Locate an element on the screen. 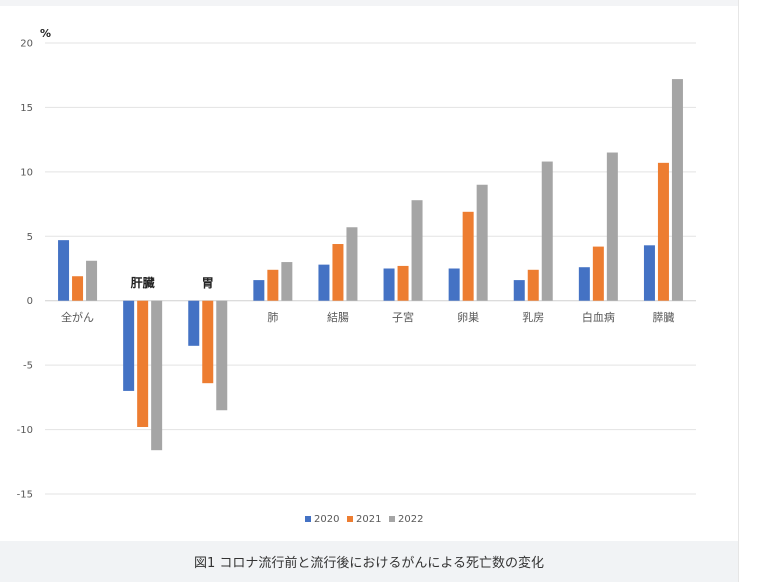  legend-swatch-2020 is located at coordinates (308, 519).